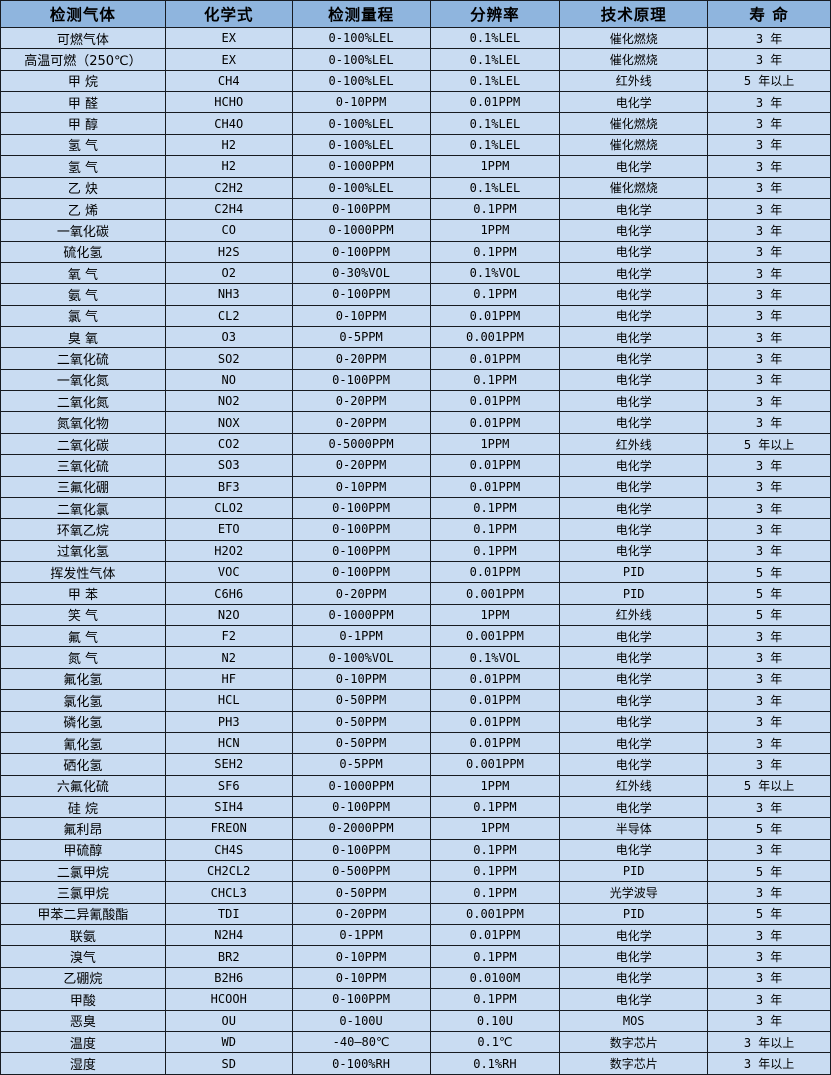 Image resolution: width=831 pixels, height=1075 pixels. Describe the element at coordinates (361, 914) in the screenshot. I see `table-cell: 0-20PPM` at that location.